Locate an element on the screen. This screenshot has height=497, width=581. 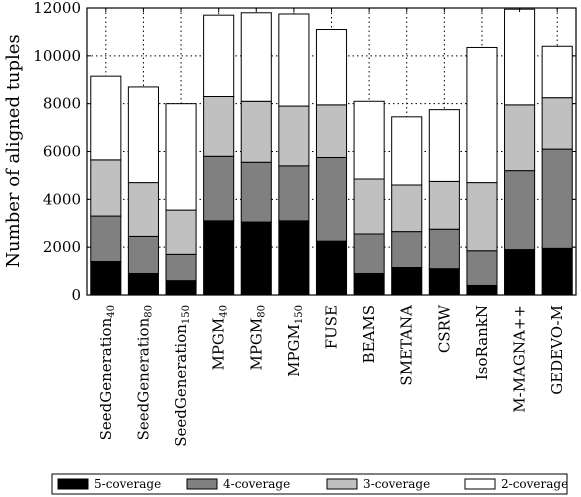
legend: 5-coverage 4-coverage 3-coverage 2-coverage is located at coordinates (309, 484).